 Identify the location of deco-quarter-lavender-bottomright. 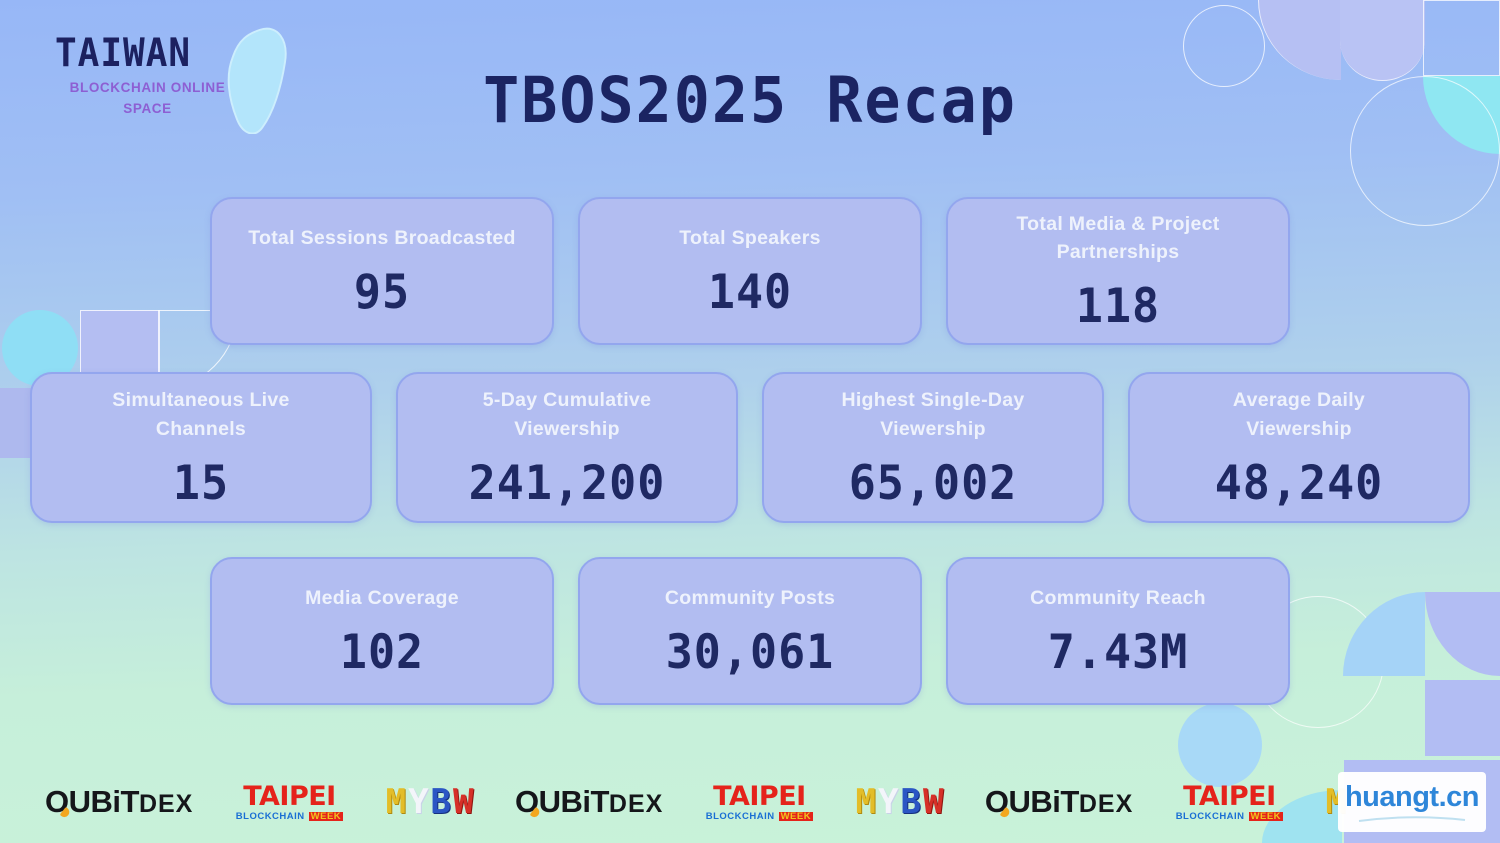
(1462, 634).